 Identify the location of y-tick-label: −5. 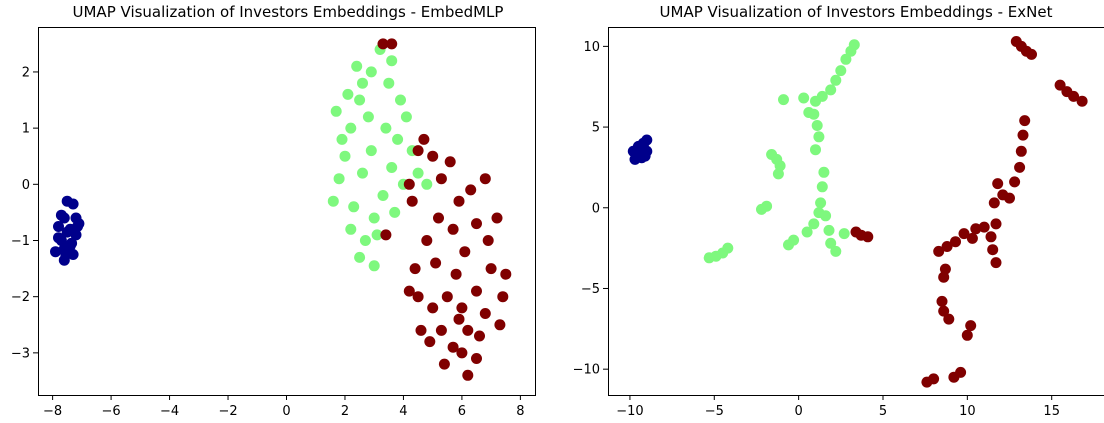
(590, 289).